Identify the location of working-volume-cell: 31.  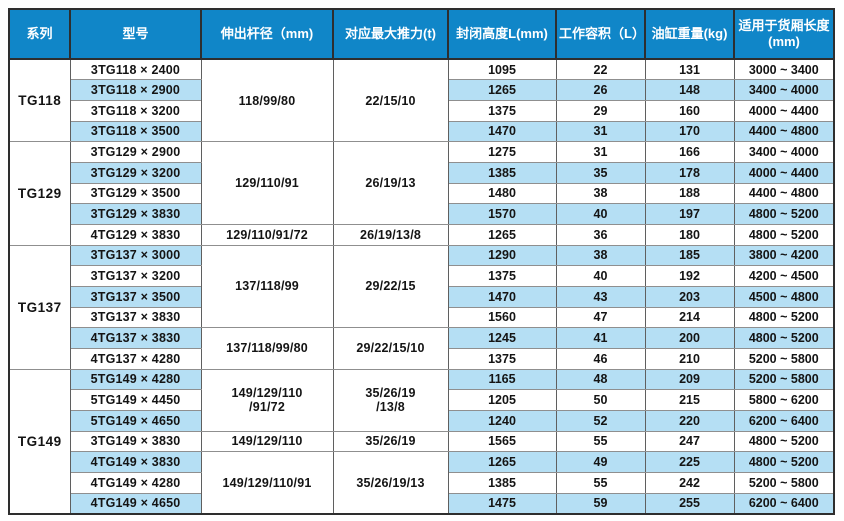
(600, 131).